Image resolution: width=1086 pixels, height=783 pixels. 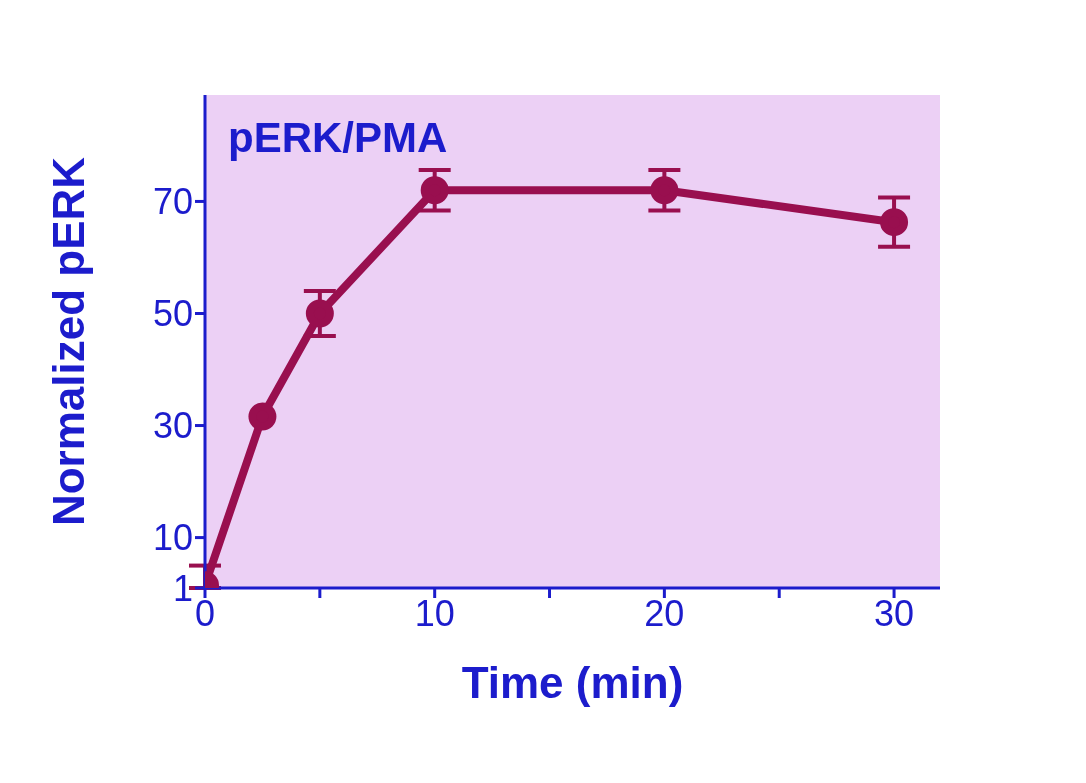 I want to click on y-tick-label: 70, so click(x=172, y=202).